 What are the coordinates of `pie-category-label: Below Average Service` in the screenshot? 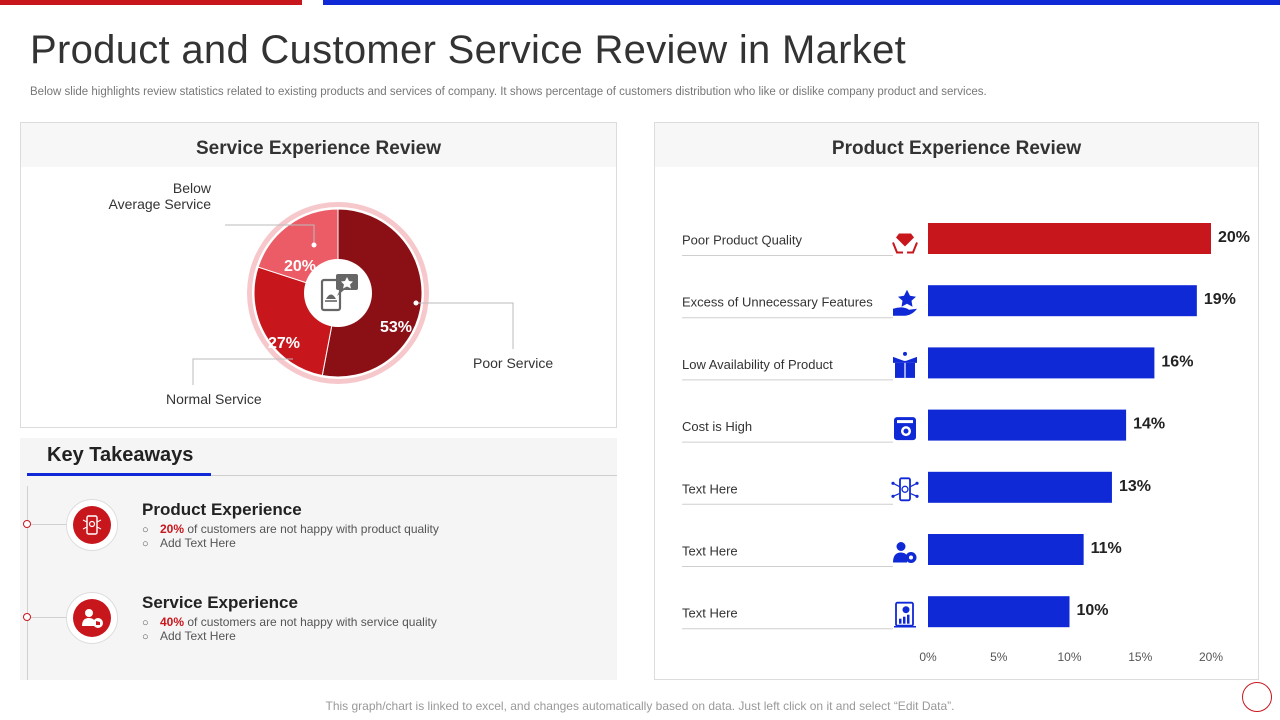 It's located at (160, 196).